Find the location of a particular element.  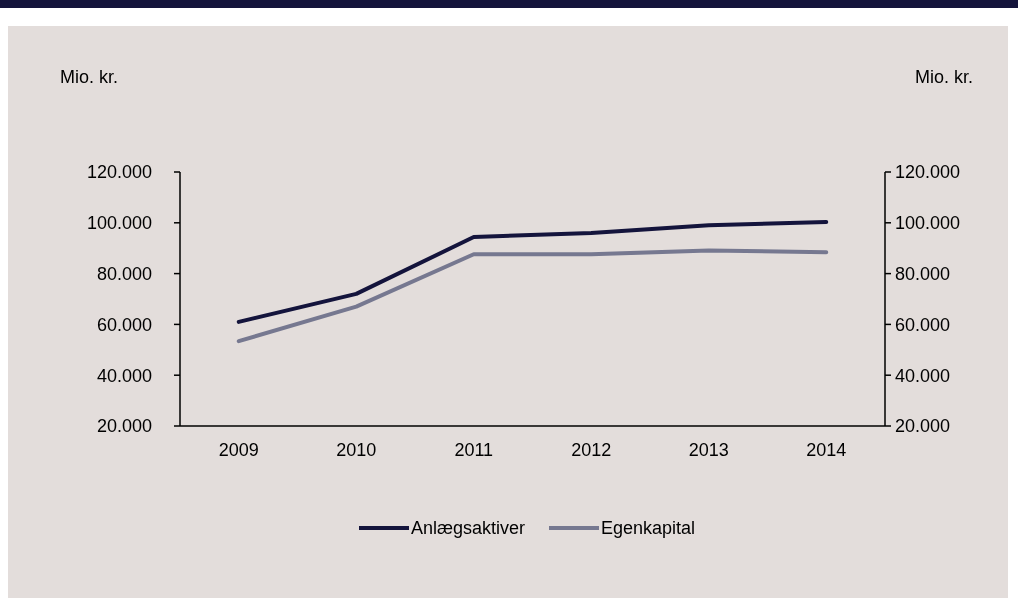

y2-tick-label: 100.000 is located at coordinates (928, 223).